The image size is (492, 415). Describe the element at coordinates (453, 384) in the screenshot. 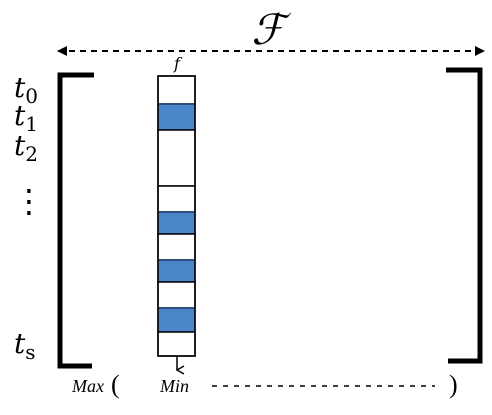

I see `max-close-paren: )` at that location.